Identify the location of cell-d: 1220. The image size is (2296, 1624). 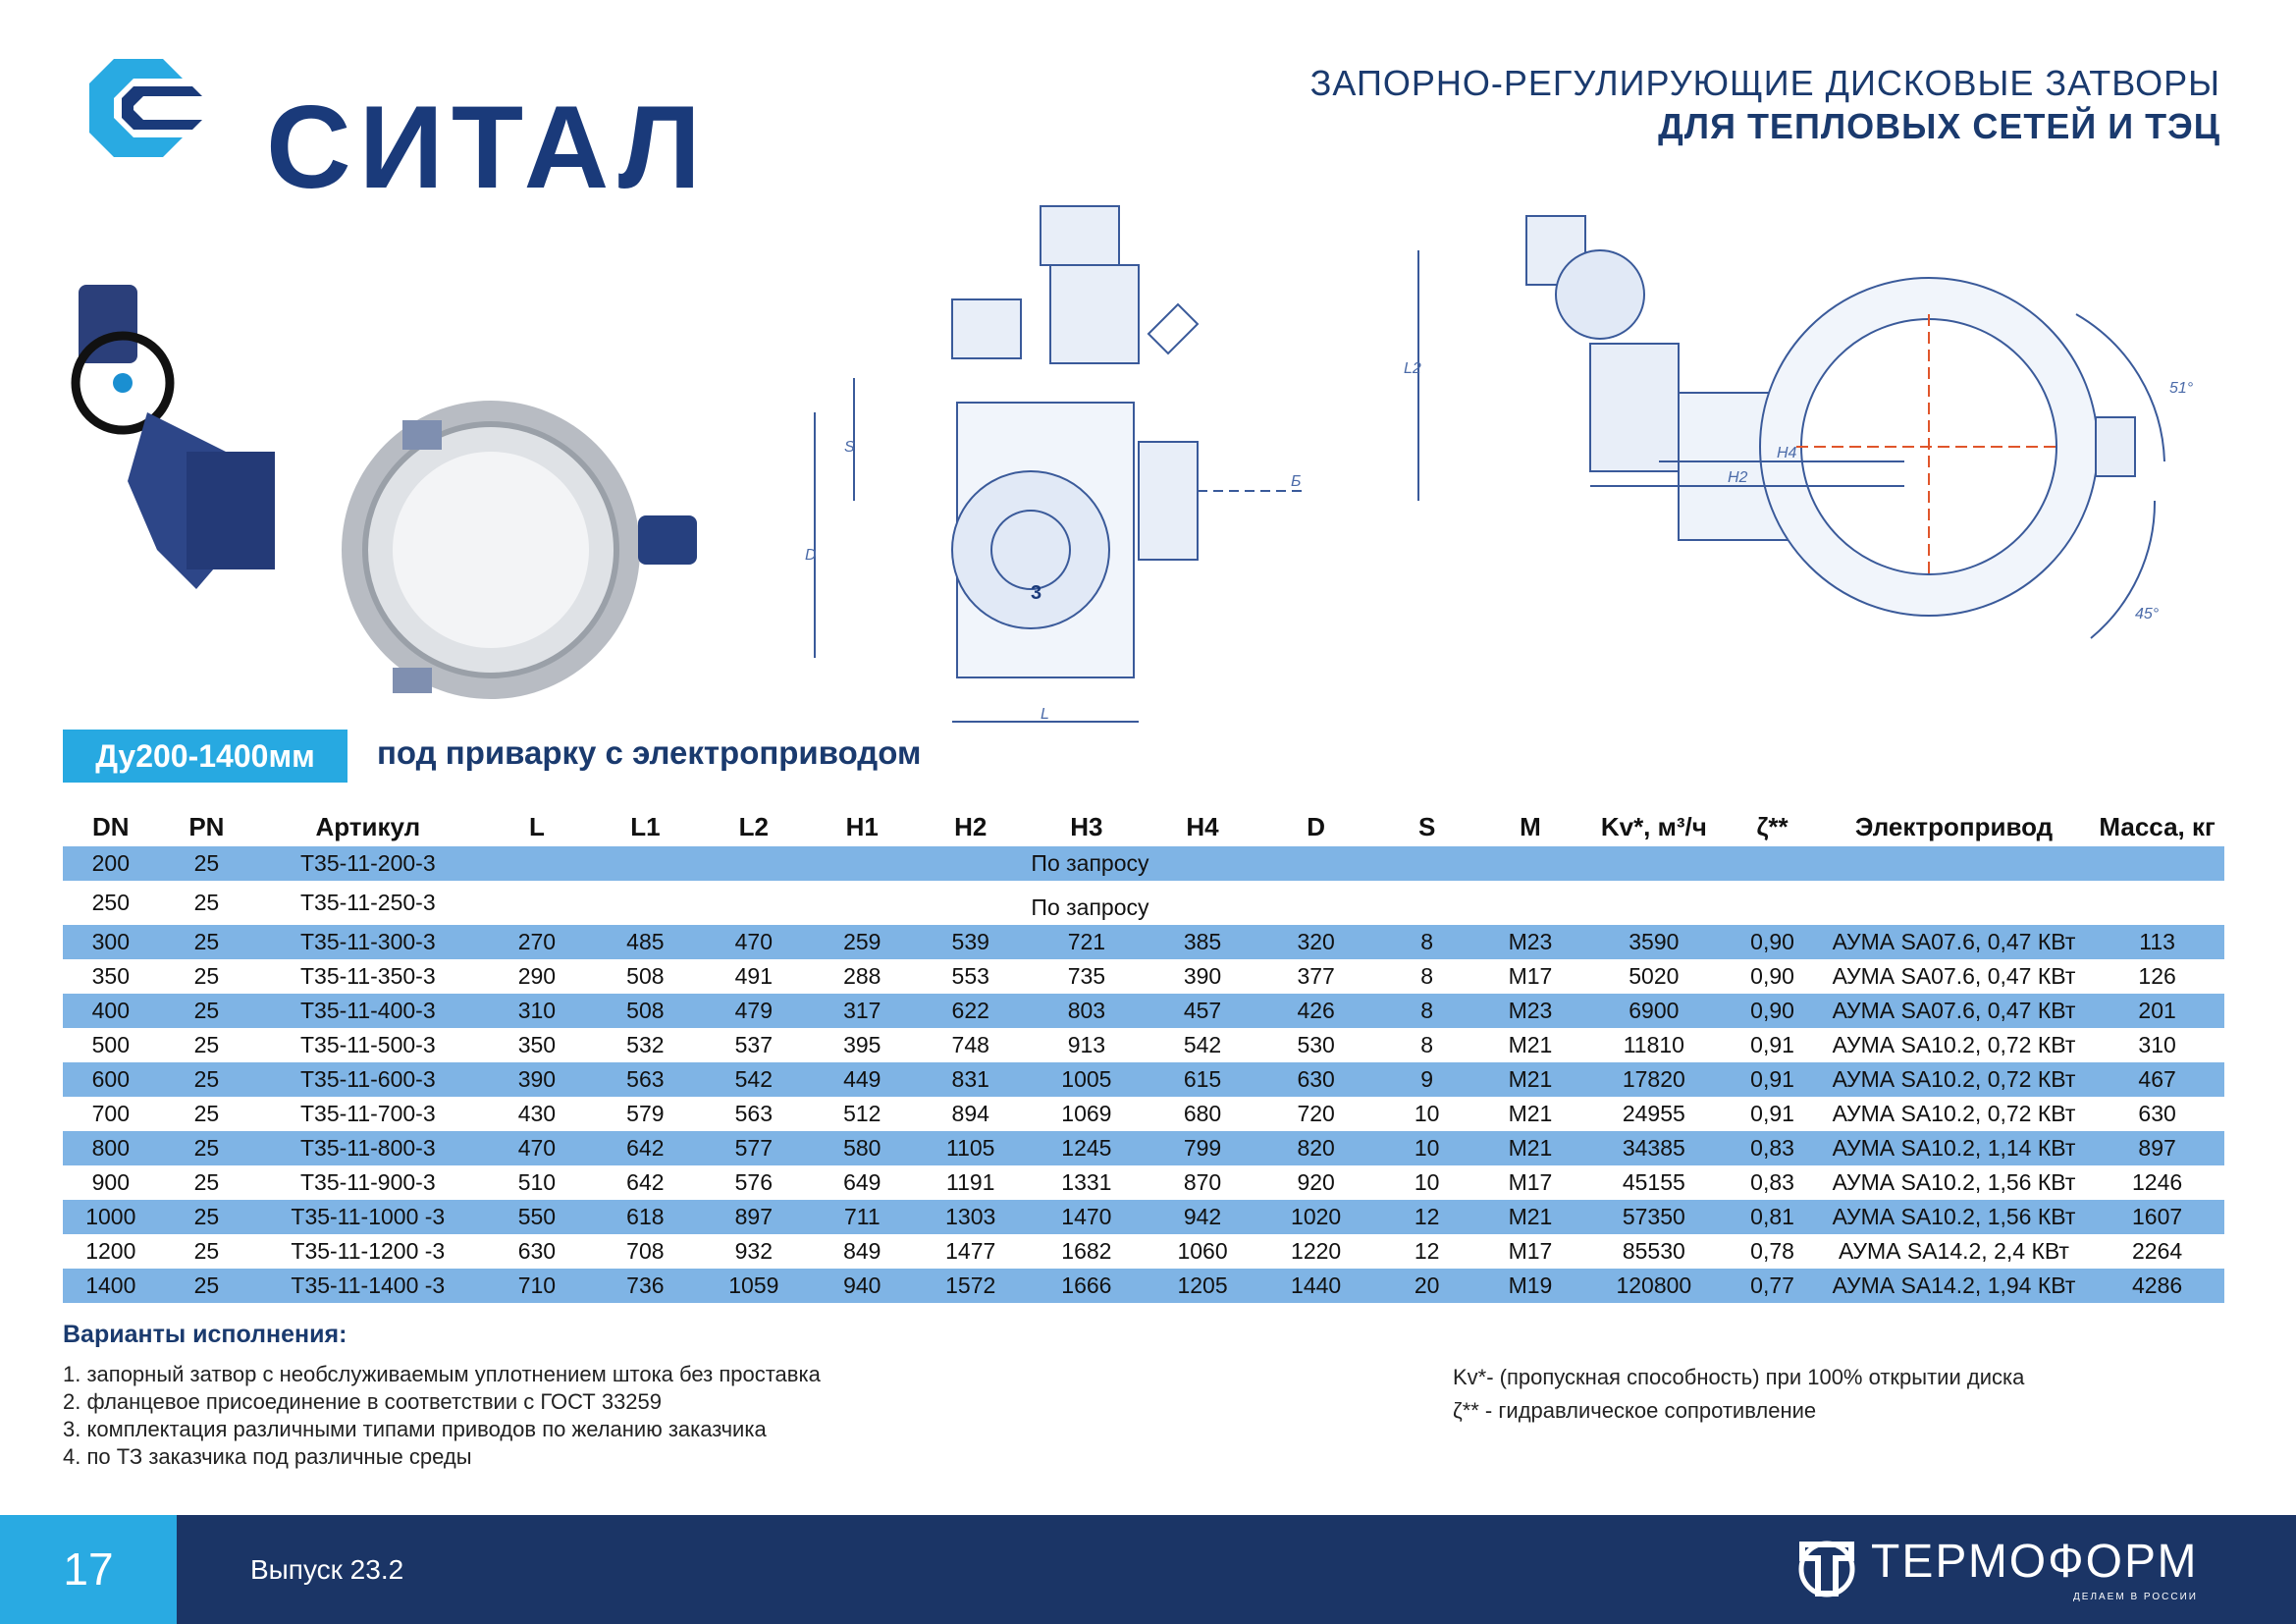
(1317, 1251).